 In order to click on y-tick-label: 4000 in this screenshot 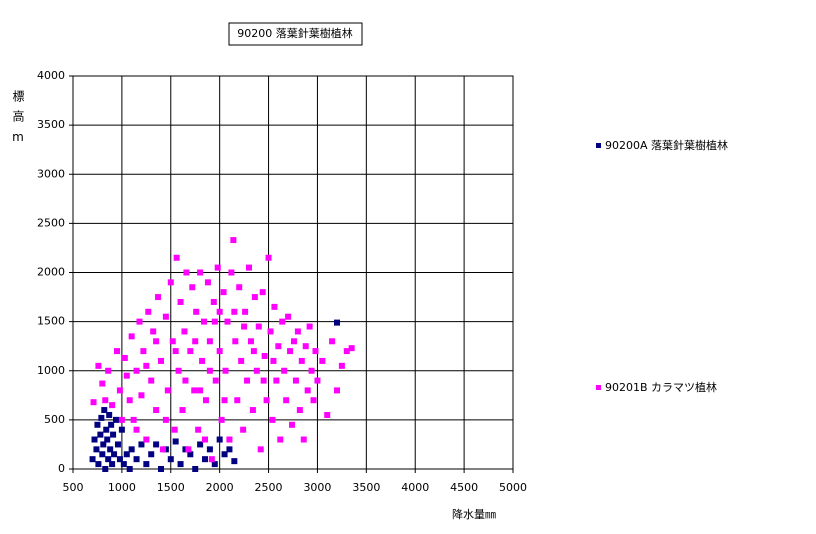, I will do `click(51, 75)`.